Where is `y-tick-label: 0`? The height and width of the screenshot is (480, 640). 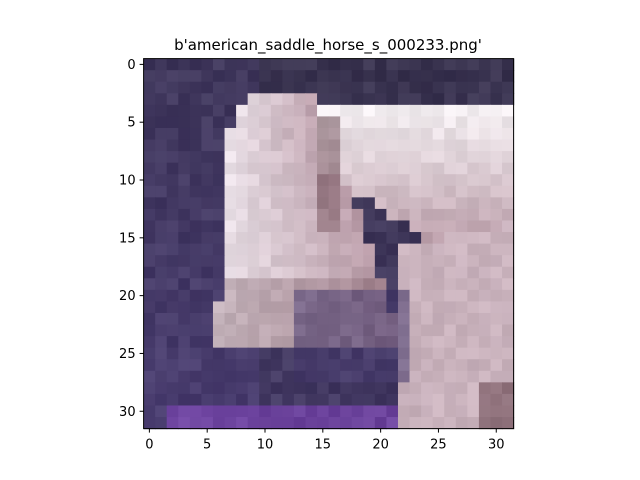
y-tick-label: 0 is located at coordinates (131, 65).